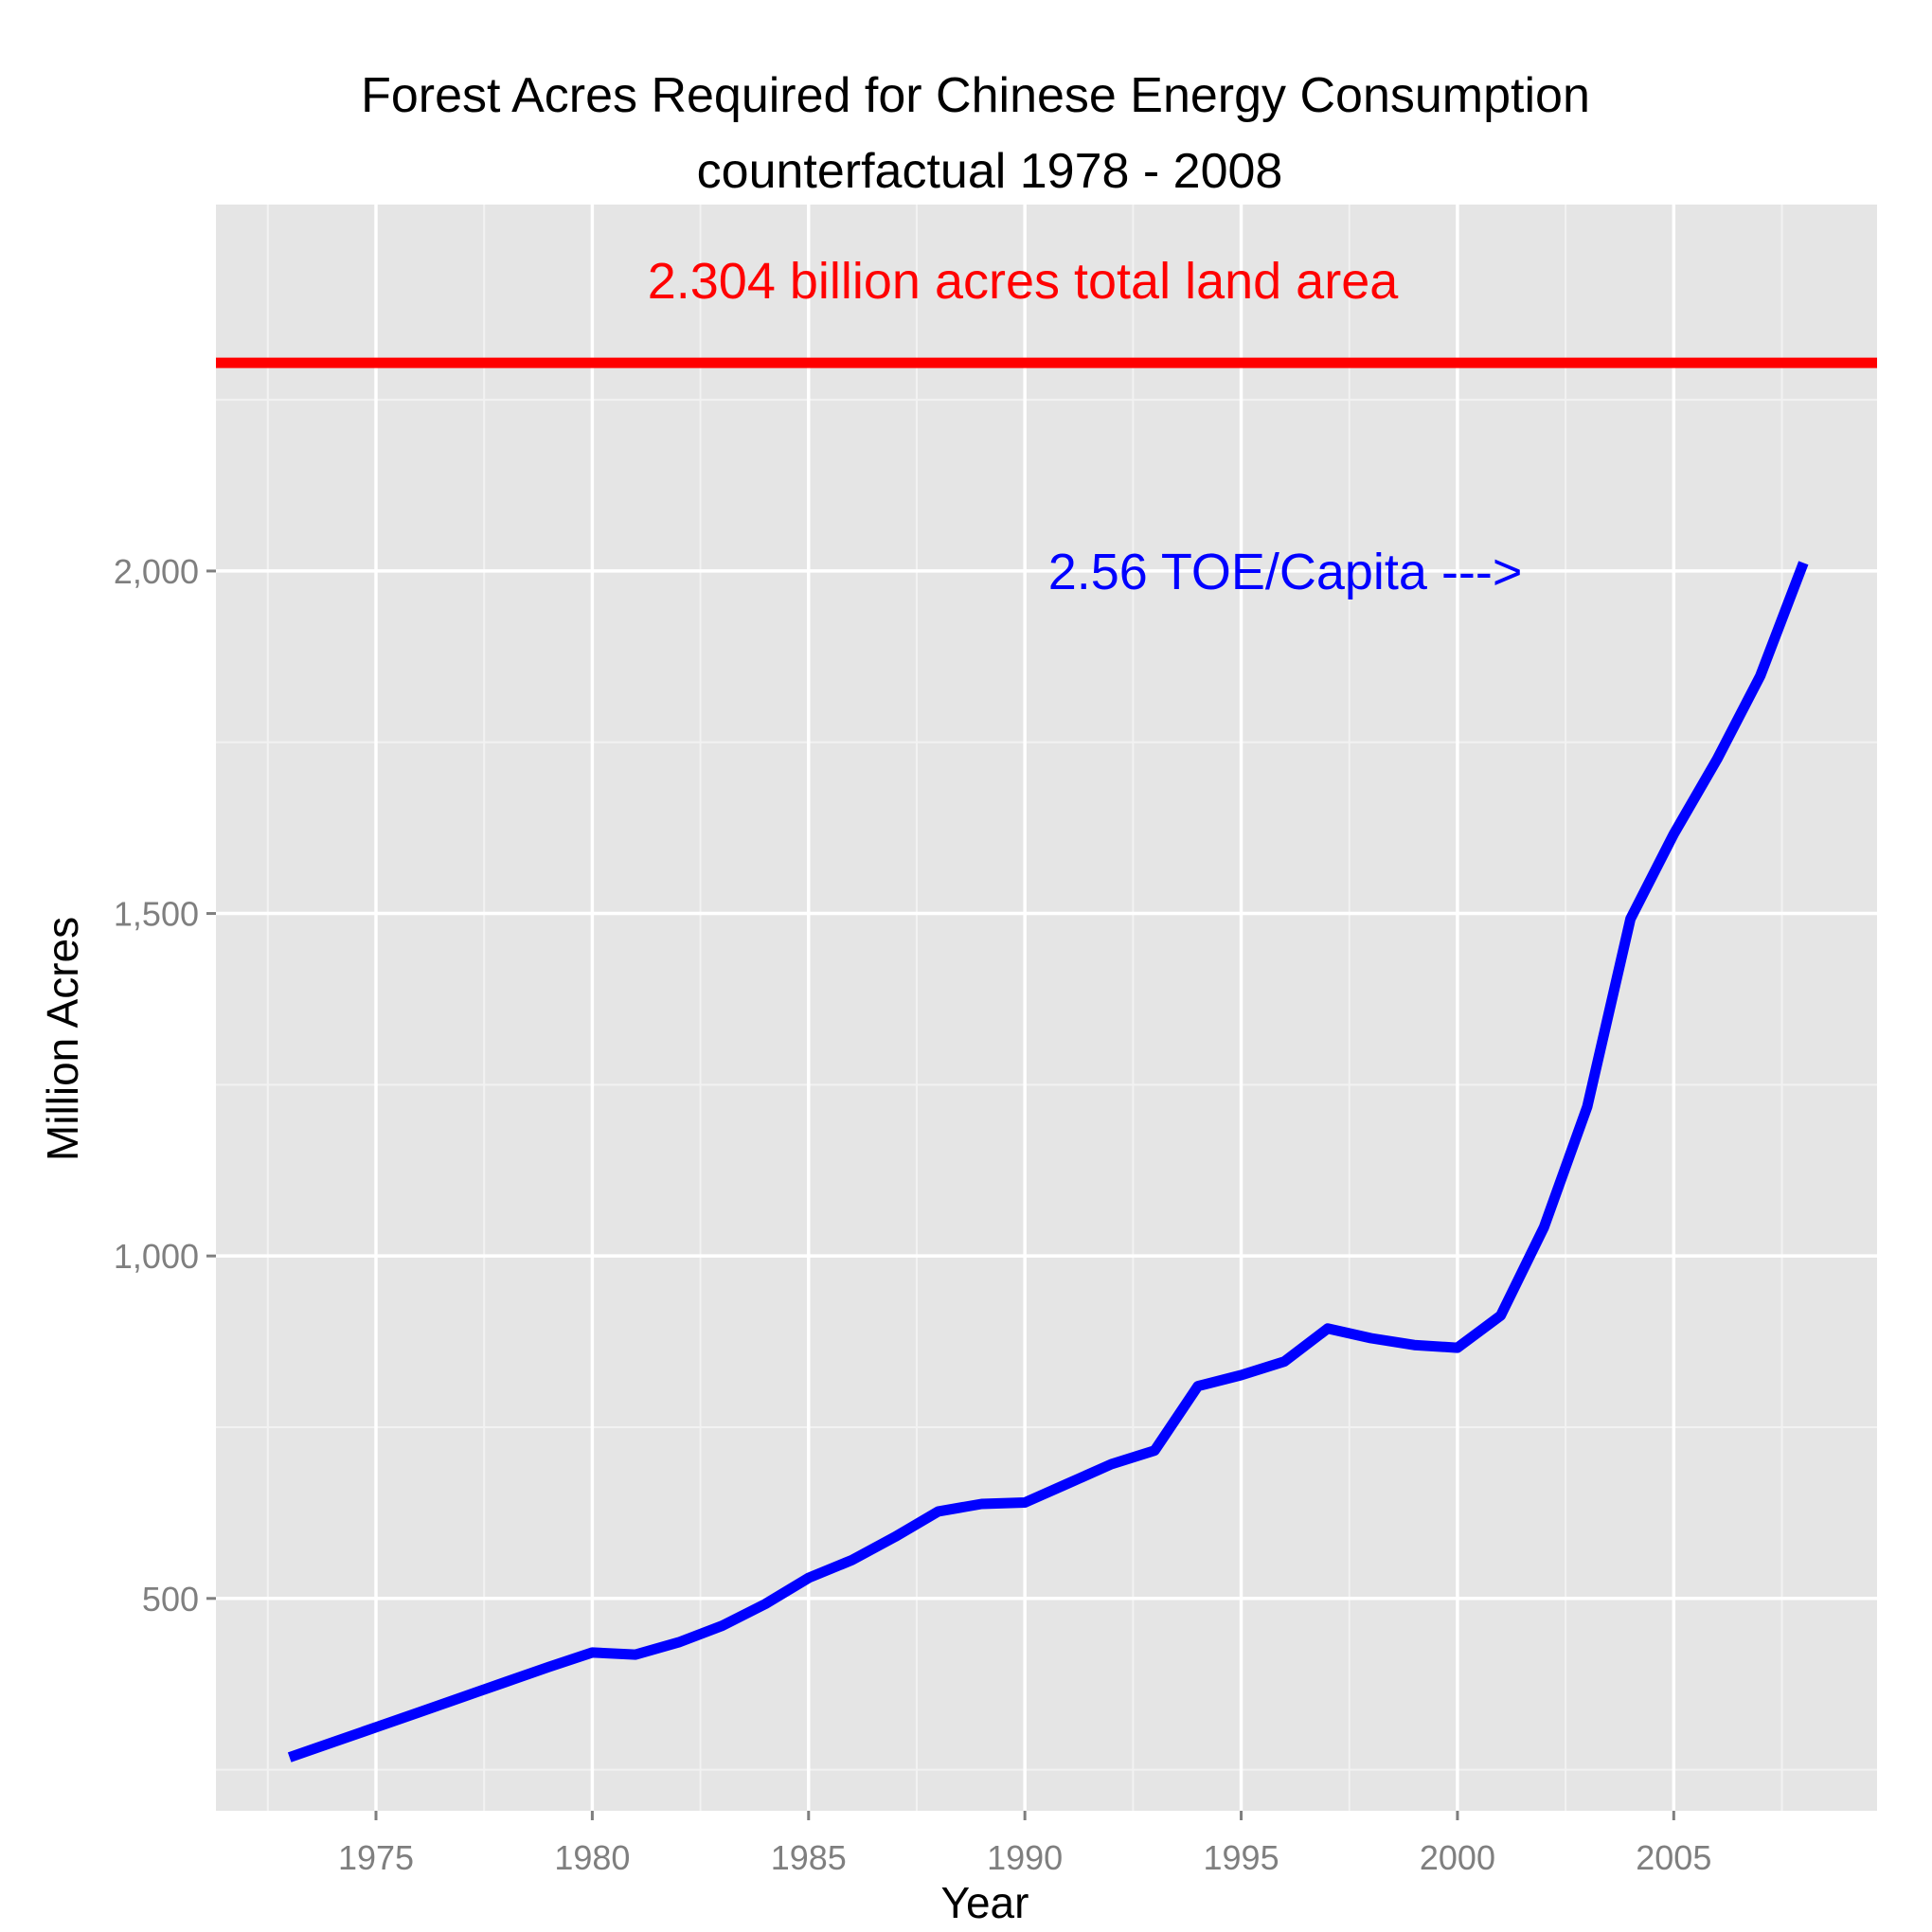  Describe the element at coordinates (1023, 281) in the screenshot. I see `reference-line-label: 2.304 billion acres total land area` at that location.